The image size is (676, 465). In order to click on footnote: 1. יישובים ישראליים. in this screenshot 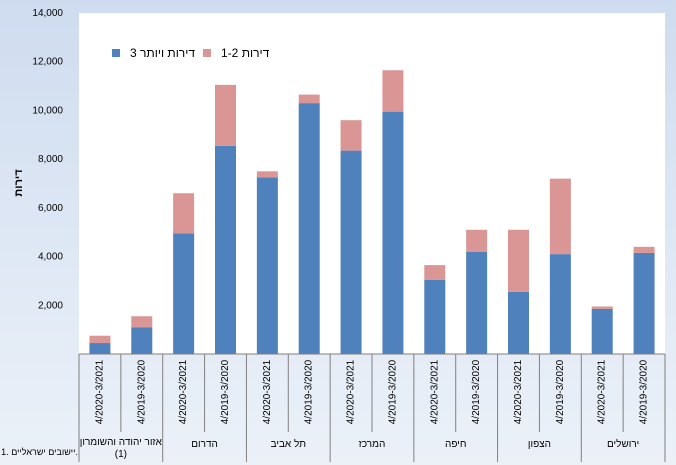, I will do `click(39, 452)`.